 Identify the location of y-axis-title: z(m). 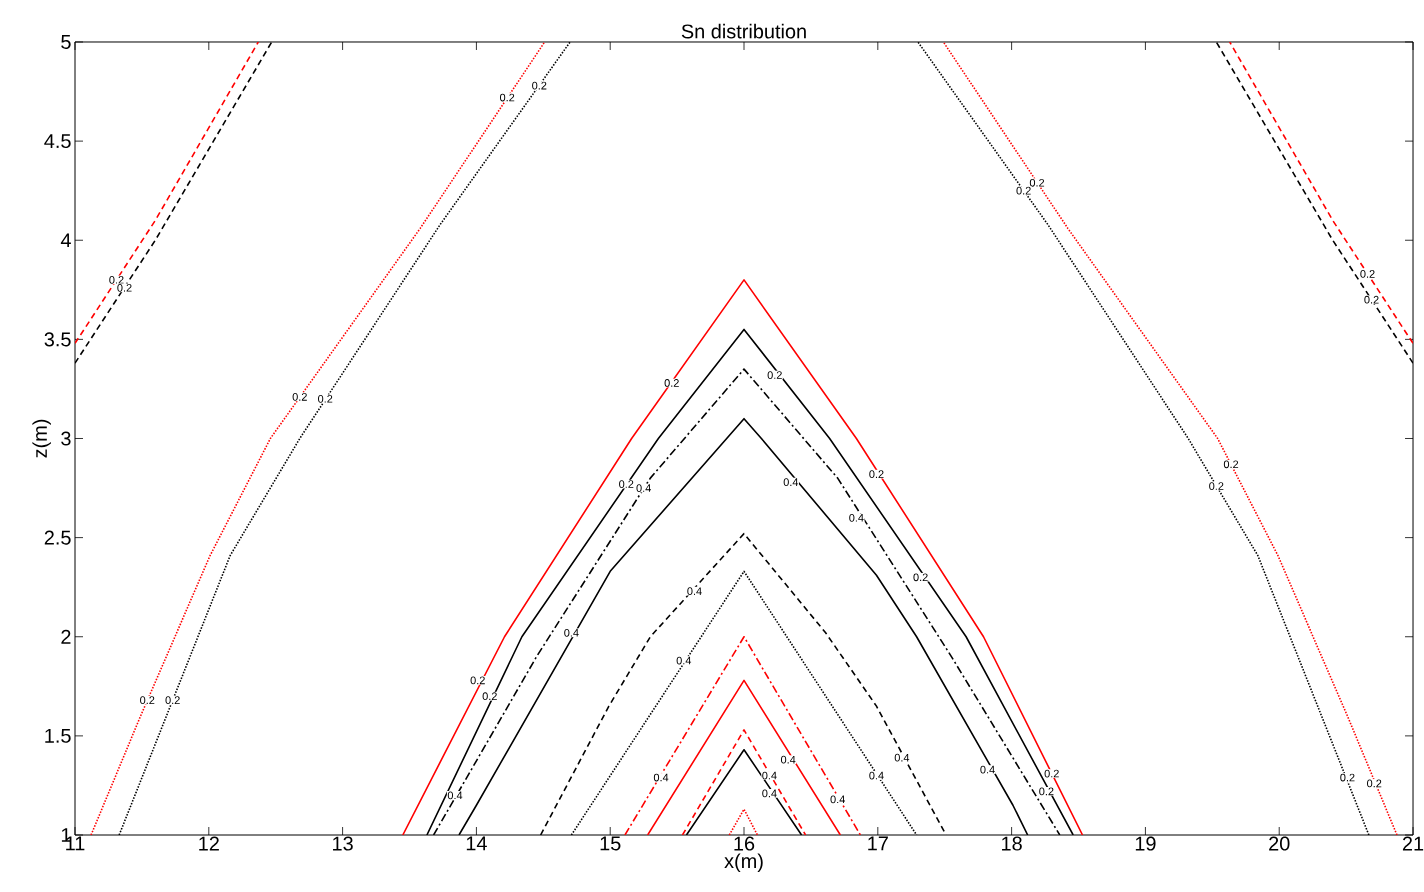
(41, 438).